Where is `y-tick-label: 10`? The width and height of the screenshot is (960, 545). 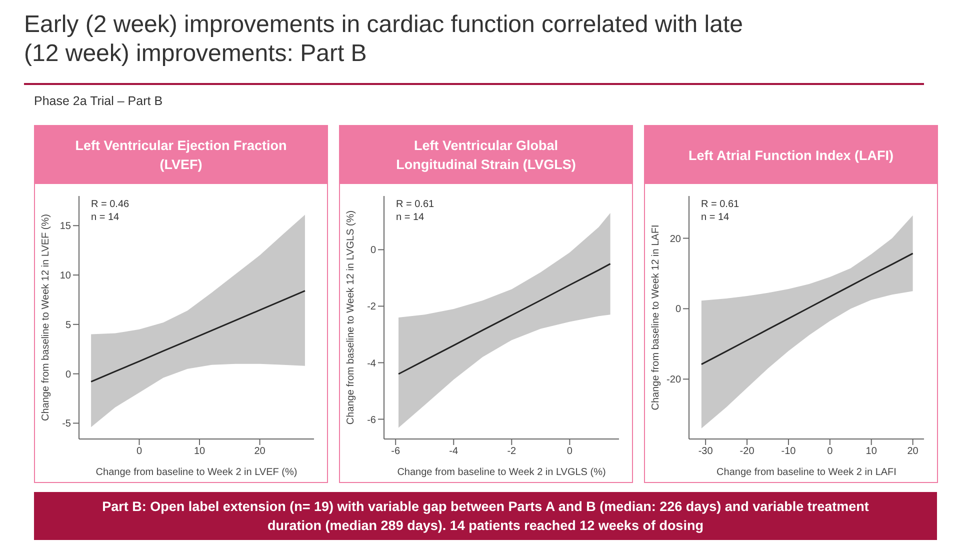 y-tick-label: 10 is located at coordinates (66, 276).